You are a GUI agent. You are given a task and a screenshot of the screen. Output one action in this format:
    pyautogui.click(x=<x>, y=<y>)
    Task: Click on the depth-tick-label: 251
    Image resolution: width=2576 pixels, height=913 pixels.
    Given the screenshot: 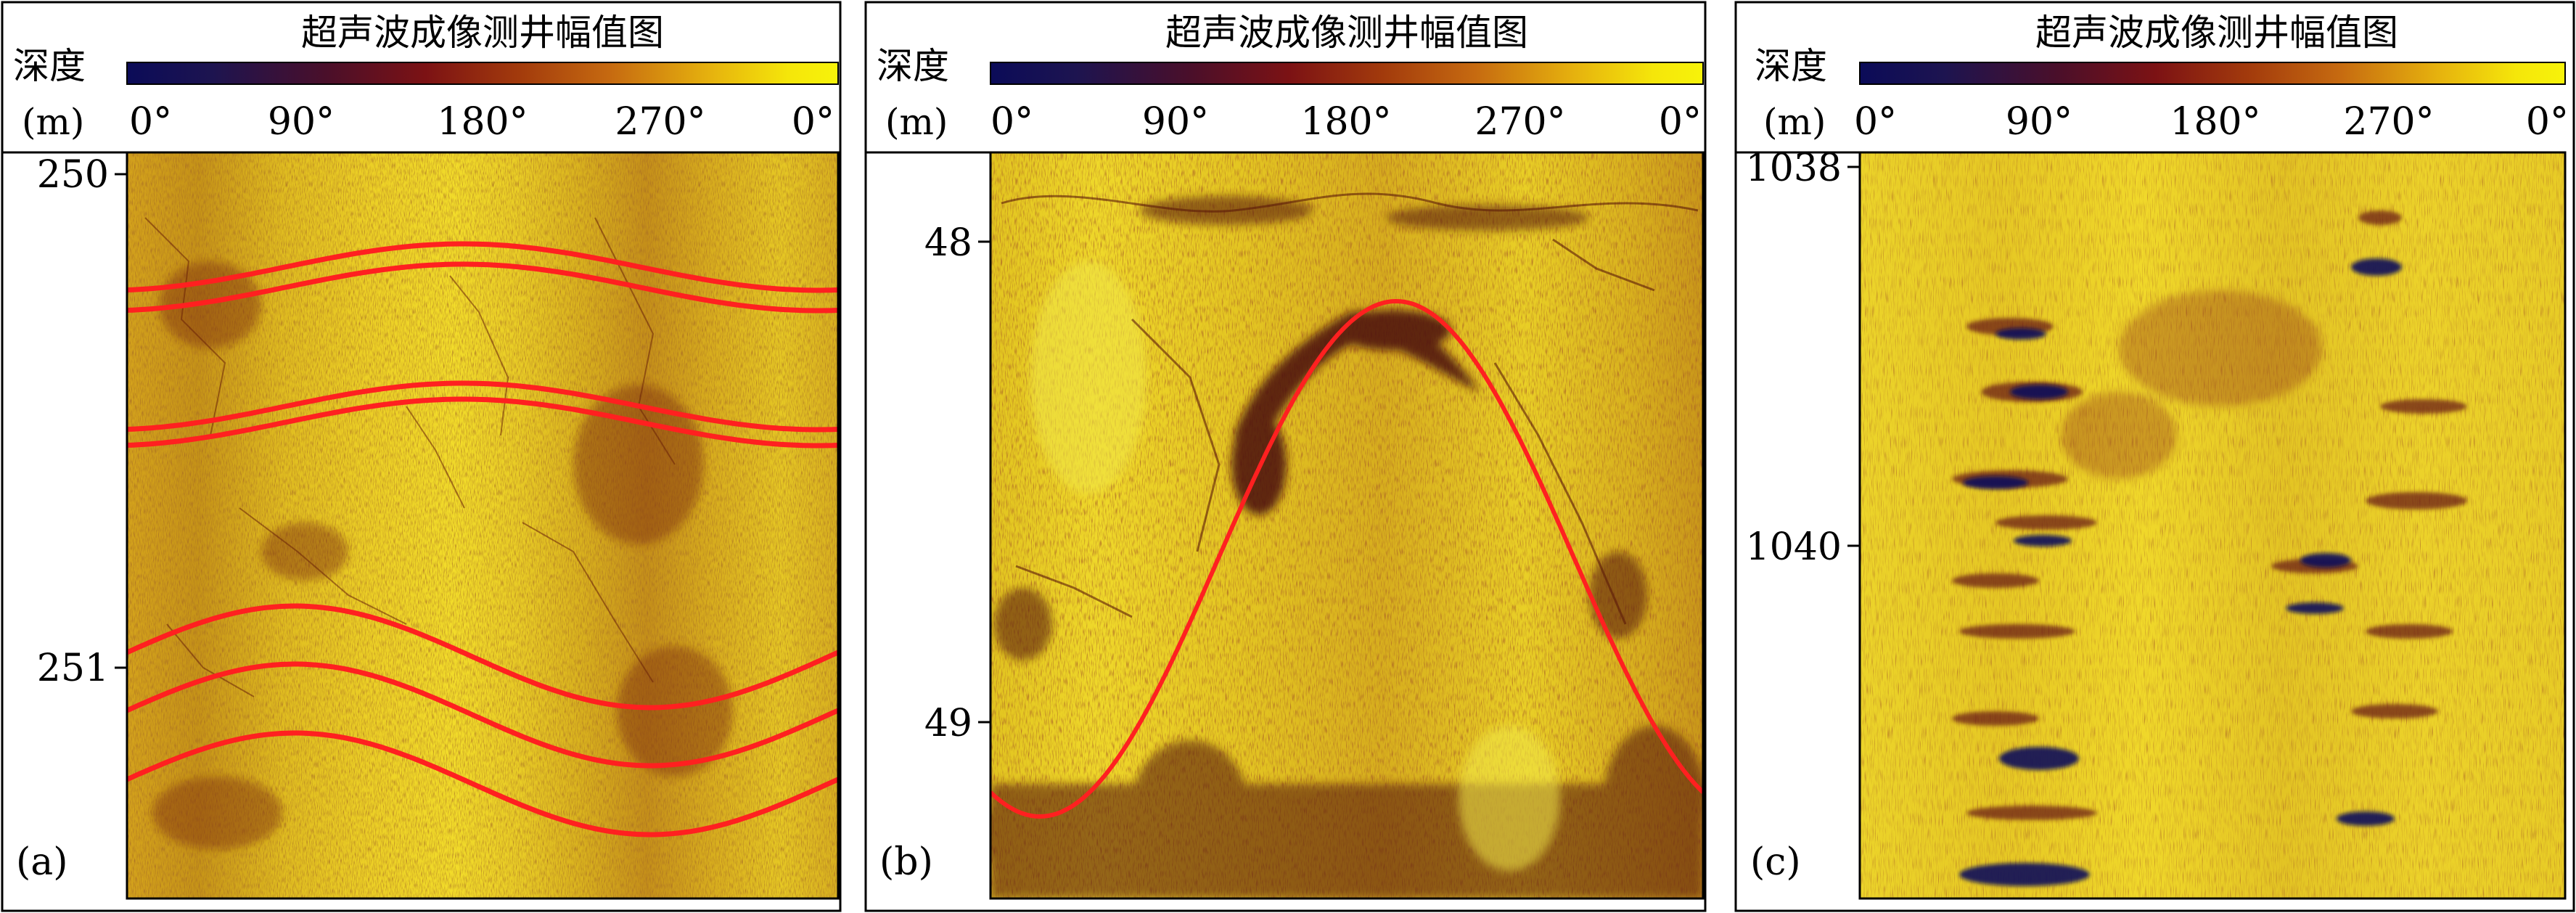 What is the action you would take?
    pyautogui.click(x=73, y=668)
    